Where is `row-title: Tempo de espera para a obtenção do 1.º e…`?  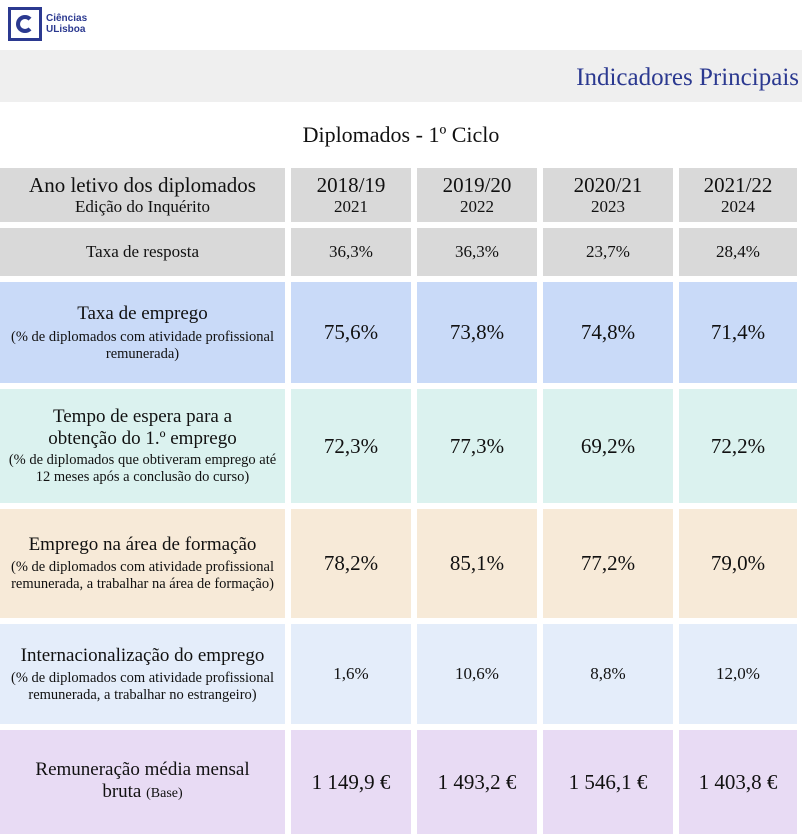
row-title: Tempo de espera para a obtenção do 1.º e… is located at coordinates (142, 427).